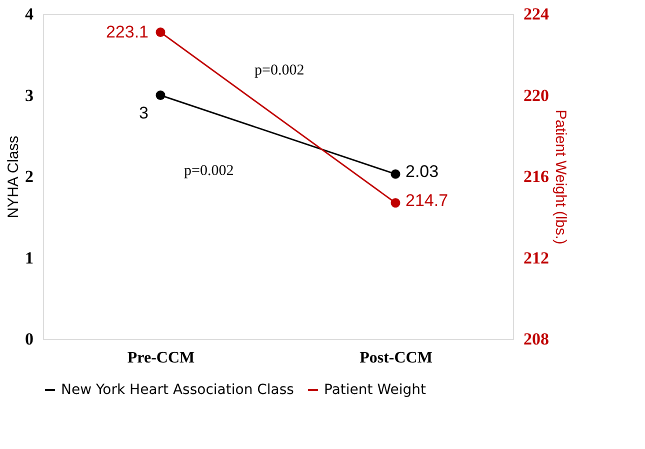 This screenshot has height=449, width=645. What do you see at coordinates (537, 14) in the screenshot?
I see `y2-tick-label: 224` at bounding box center [537, 14].